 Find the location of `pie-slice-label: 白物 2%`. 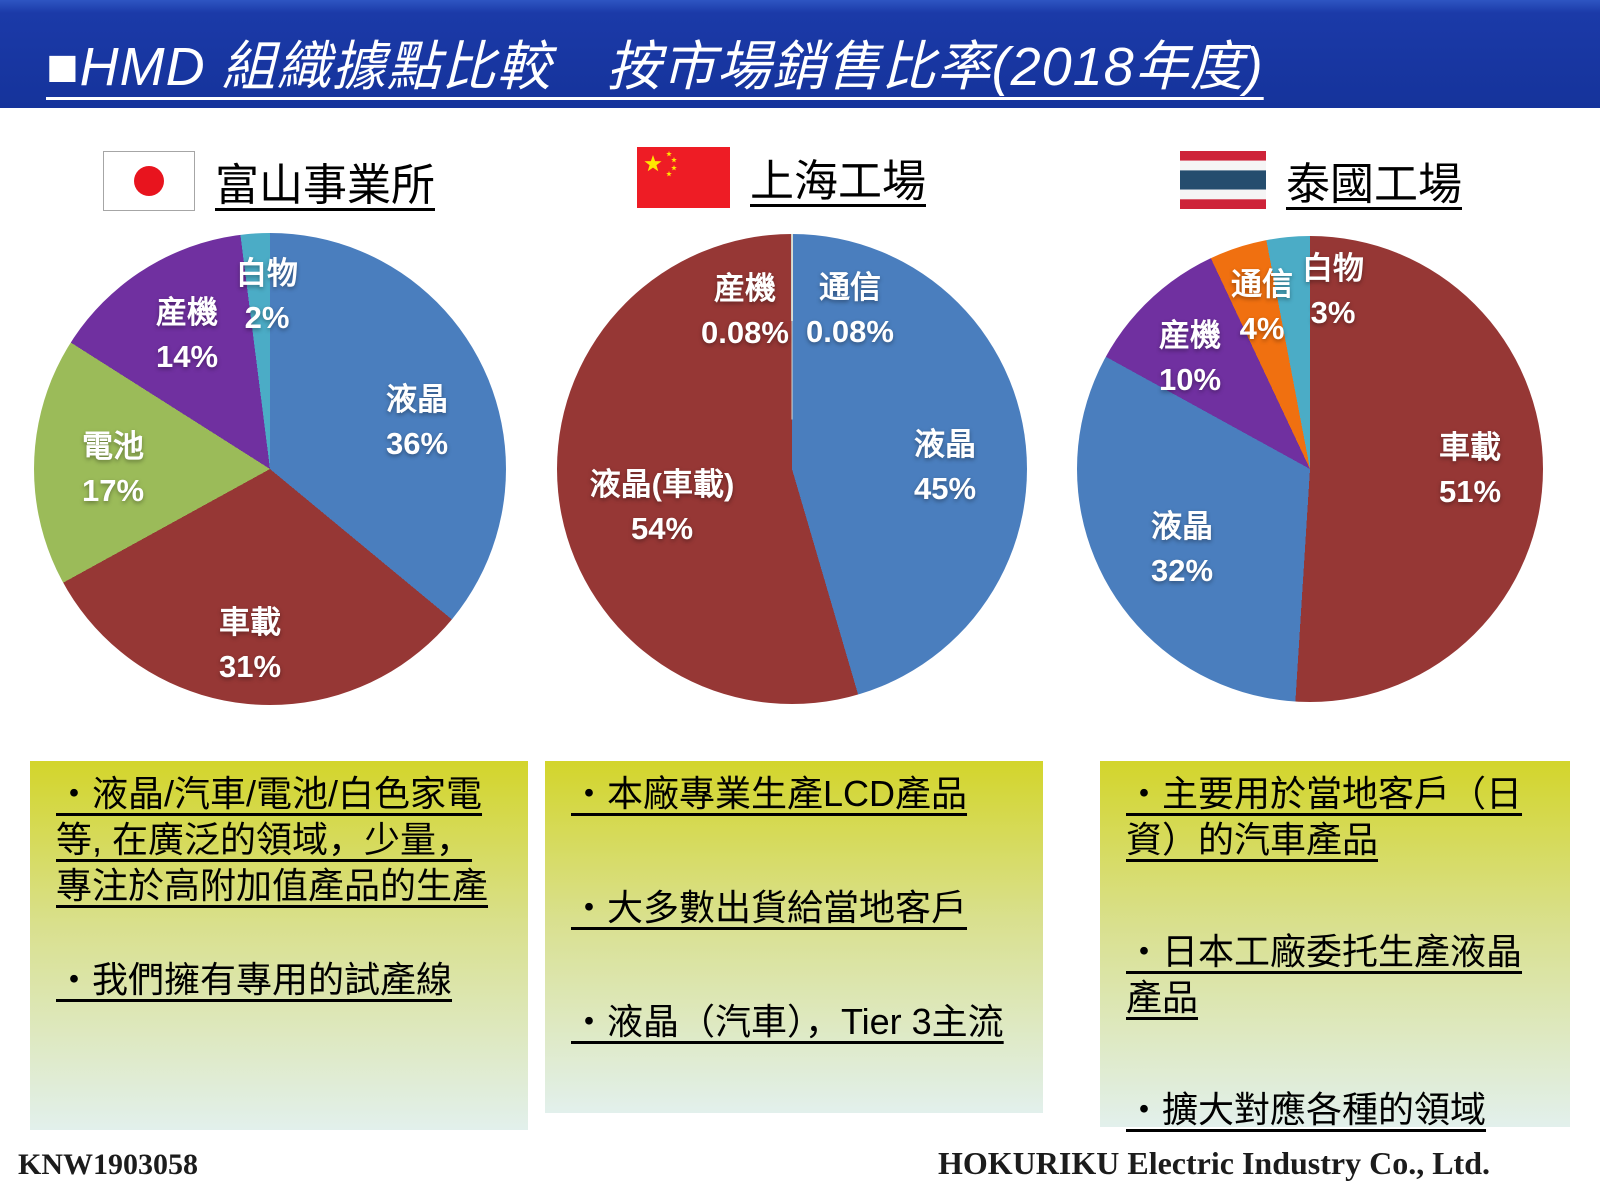

pie-slice-label: 白物 2% is located at coordinates (267, 295).